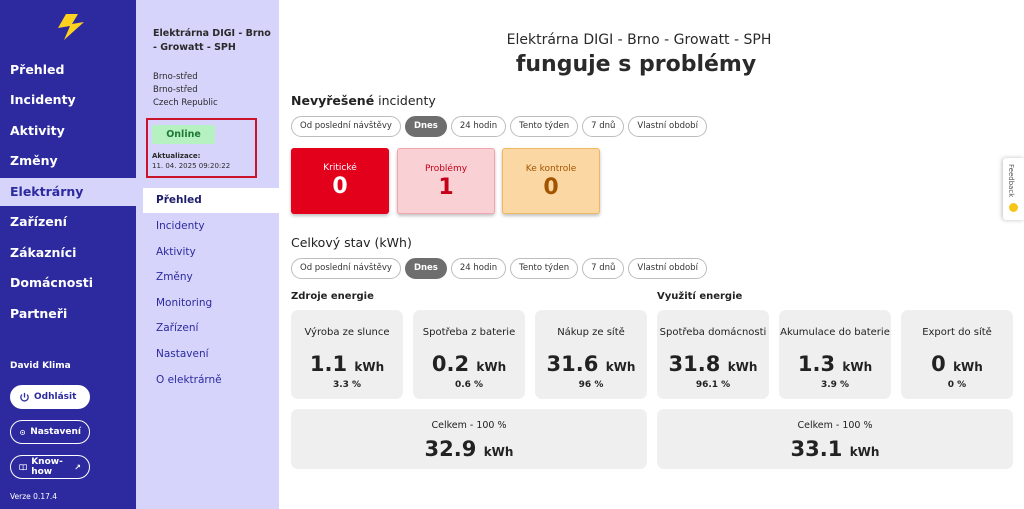  What do you see at coordinates (211, 200) in the screenshot?
I see `subnav-overview: Přehled` at bounding box center [211, 200].